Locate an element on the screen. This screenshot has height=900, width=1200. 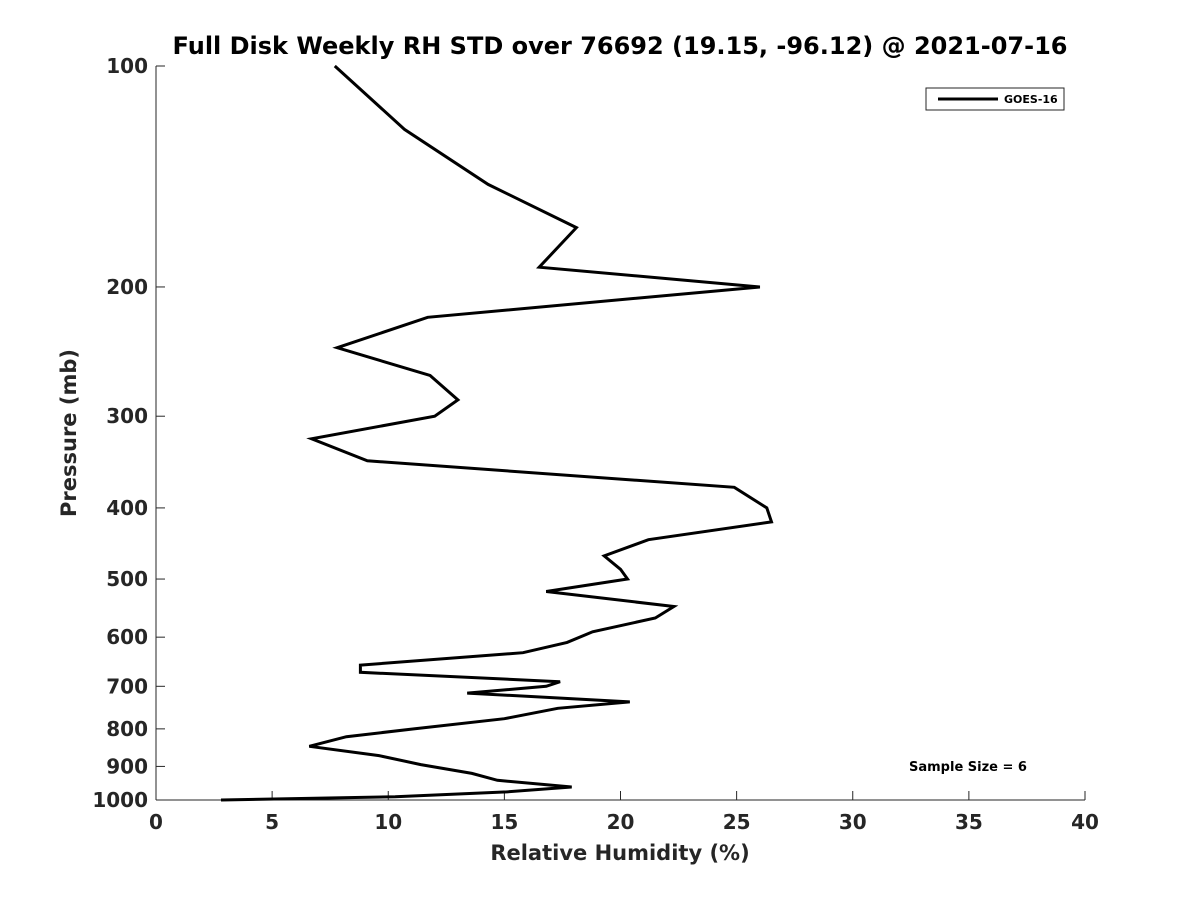
x-axis-label: Relative Humidity (%) is located at coordinates (619, 853).